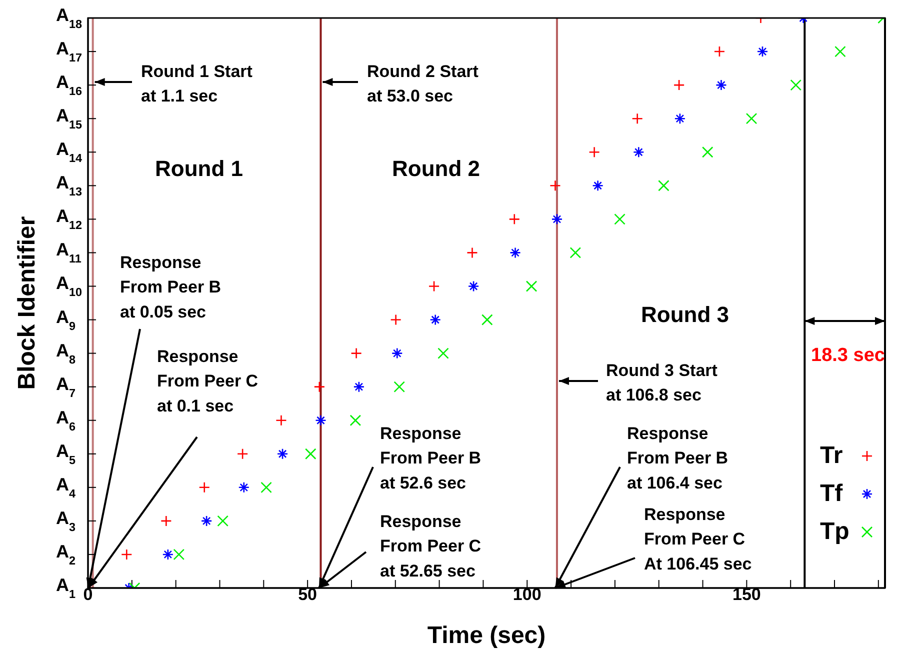 This screenshot has height=655, width=897. Describe the element at coordinates (69, 119) in the screenshot. I see `y-tick-label: A$_{15}$` at that location.